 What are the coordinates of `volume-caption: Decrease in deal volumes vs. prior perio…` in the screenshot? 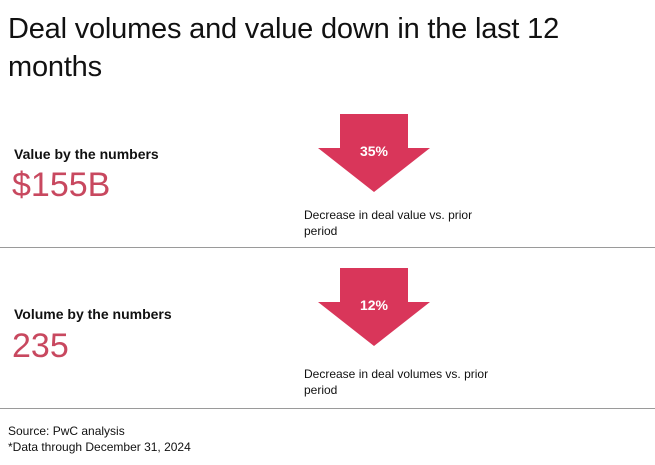 It's located at (396, 382).